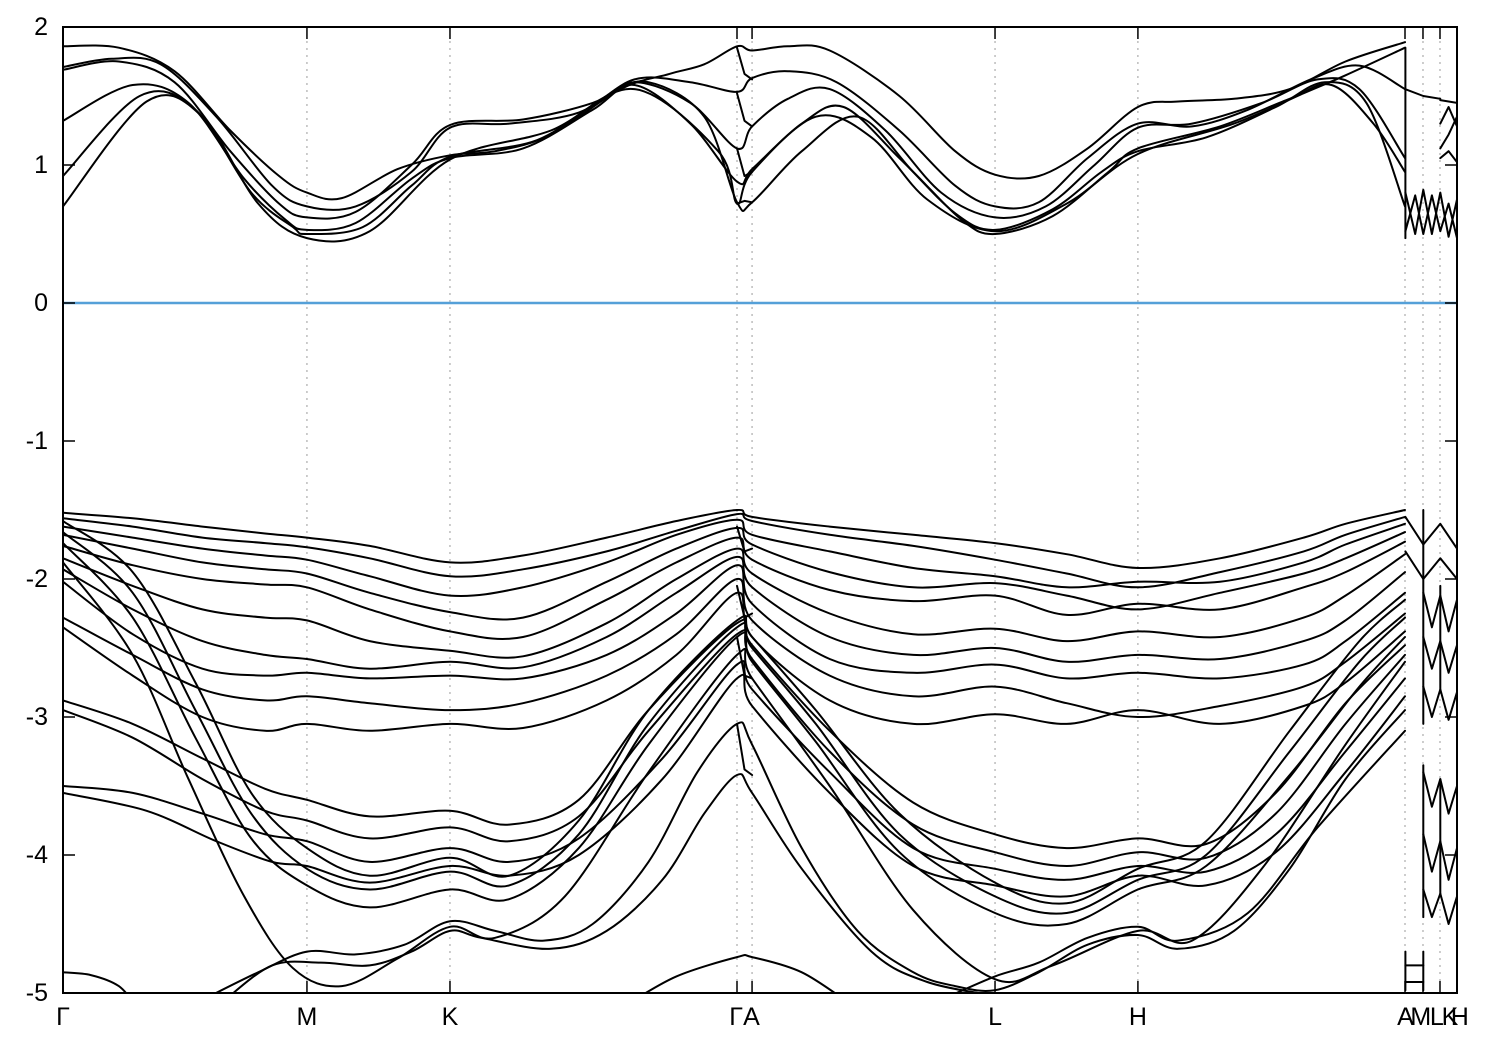 The width and height of the screenshot is (1500, 1050). I want to click on y-tick-label: 2, so click(41, 27).